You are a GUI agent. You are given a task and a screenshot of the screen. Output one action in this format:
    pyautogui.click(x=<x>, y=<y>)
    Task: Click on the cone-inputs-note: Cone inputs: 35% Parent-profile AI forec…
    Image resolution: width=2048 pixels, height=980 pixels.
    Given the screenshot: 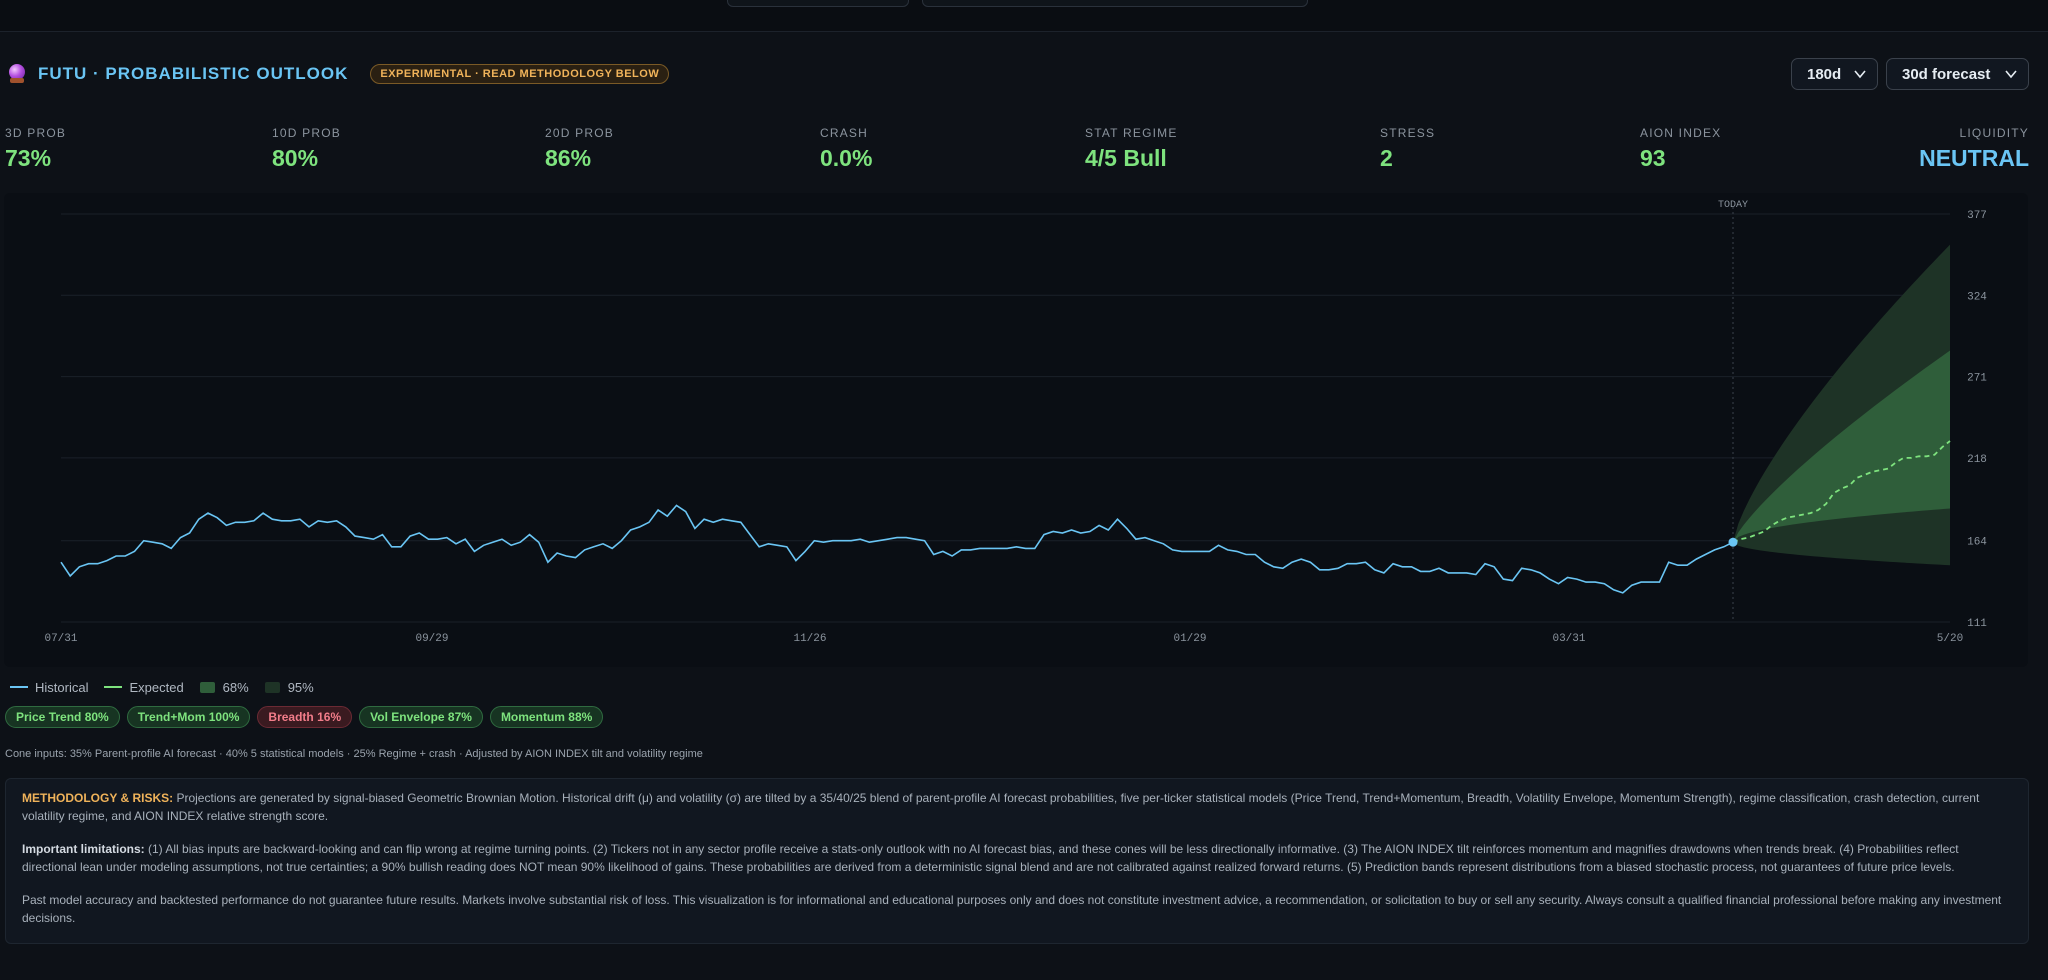 What is the action you would take?
    pyautogui.click(x=354, y=754)
    